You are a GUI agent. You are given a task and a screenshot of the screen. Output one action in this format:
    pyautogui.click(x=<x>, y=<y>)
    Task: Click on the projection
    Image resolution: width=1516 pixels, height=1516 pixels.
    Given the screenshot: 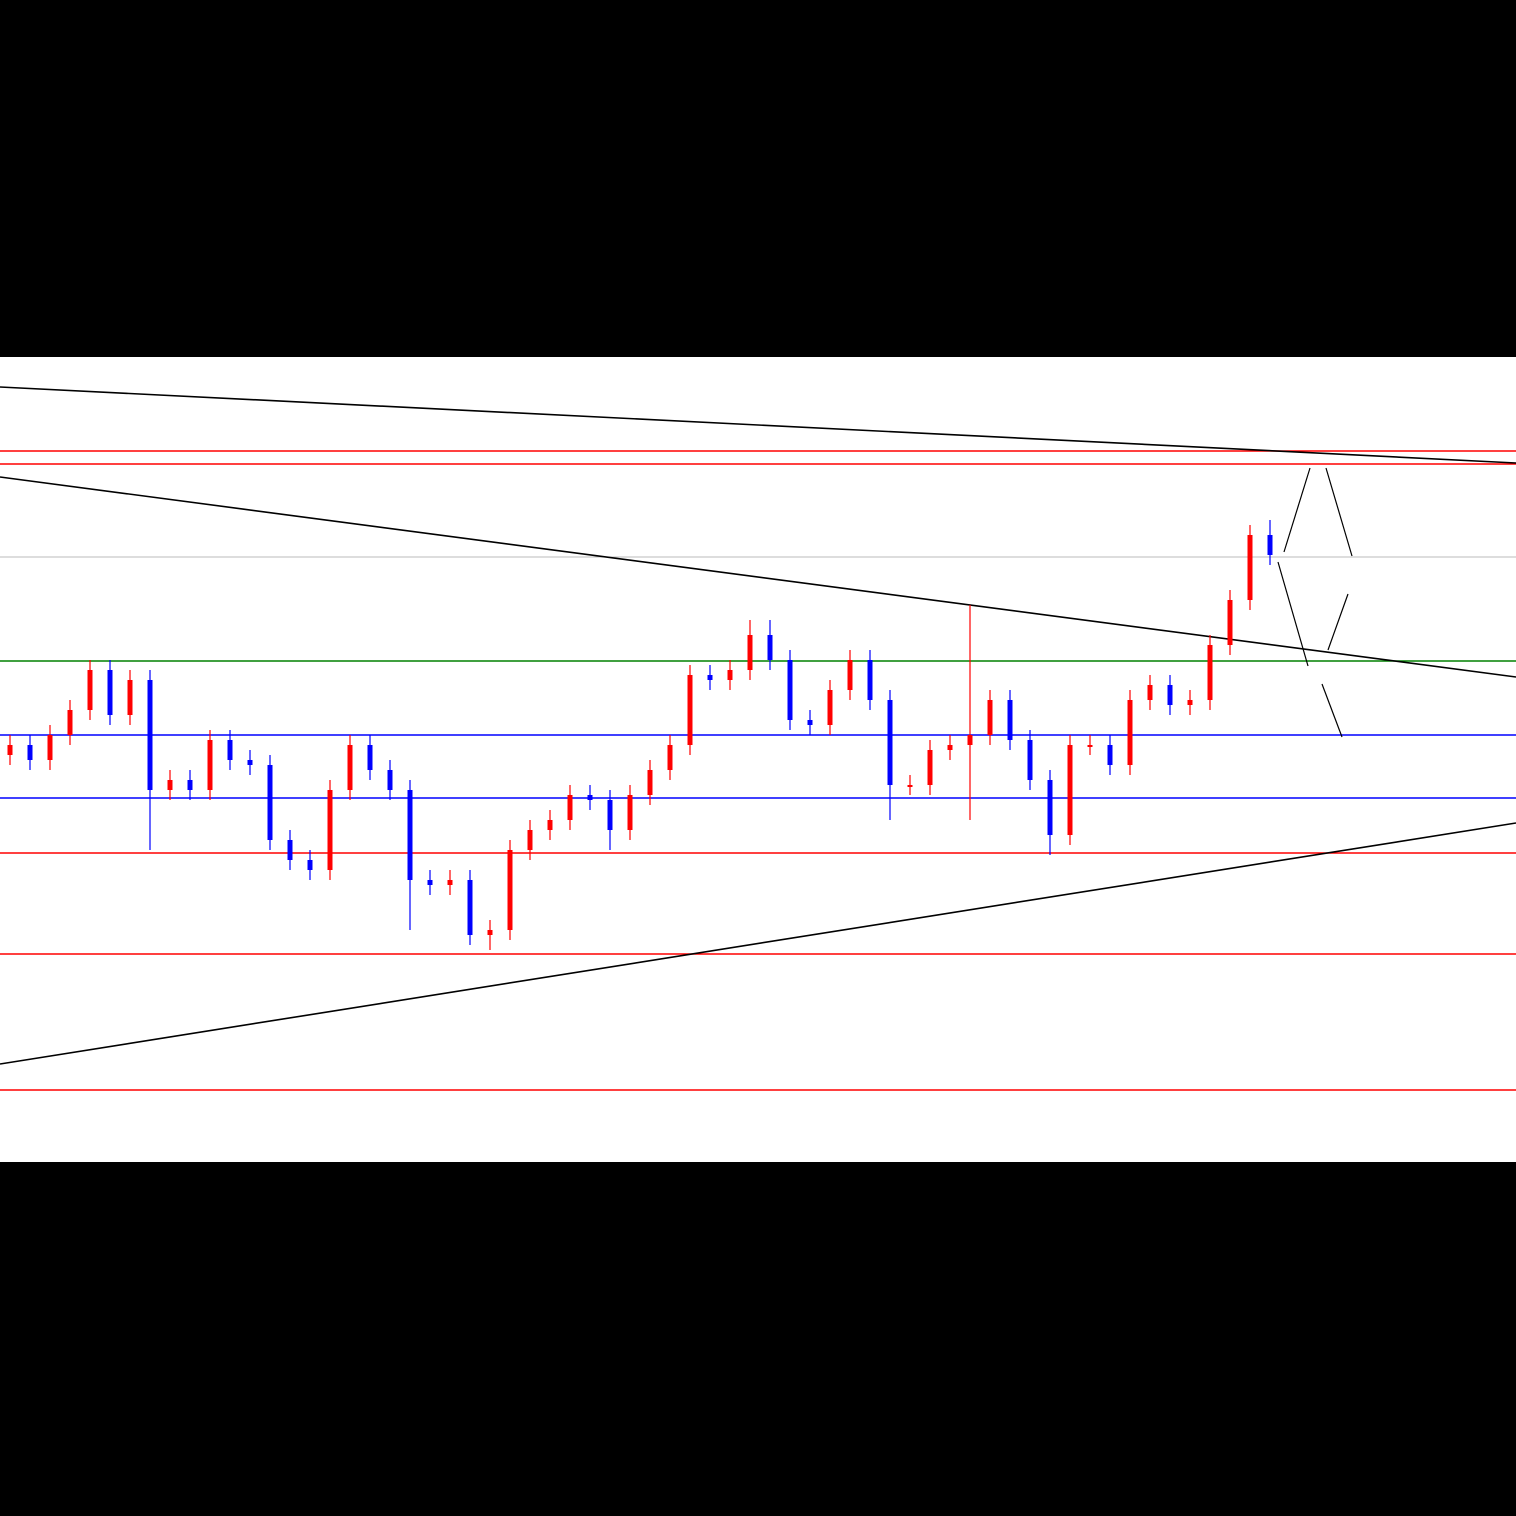 What is the action you would take?
    pyautogui.click(x=1315, y=602)
    